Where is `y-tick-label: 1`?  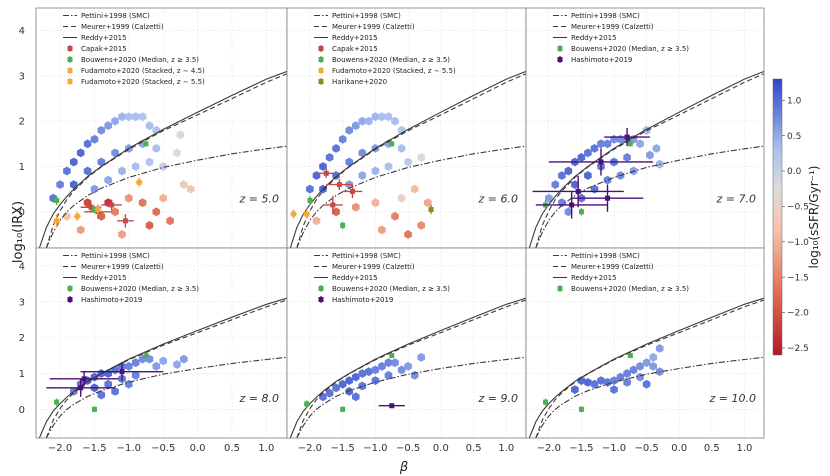 y-tick-label: 1 is located at coordinates (22, 374).